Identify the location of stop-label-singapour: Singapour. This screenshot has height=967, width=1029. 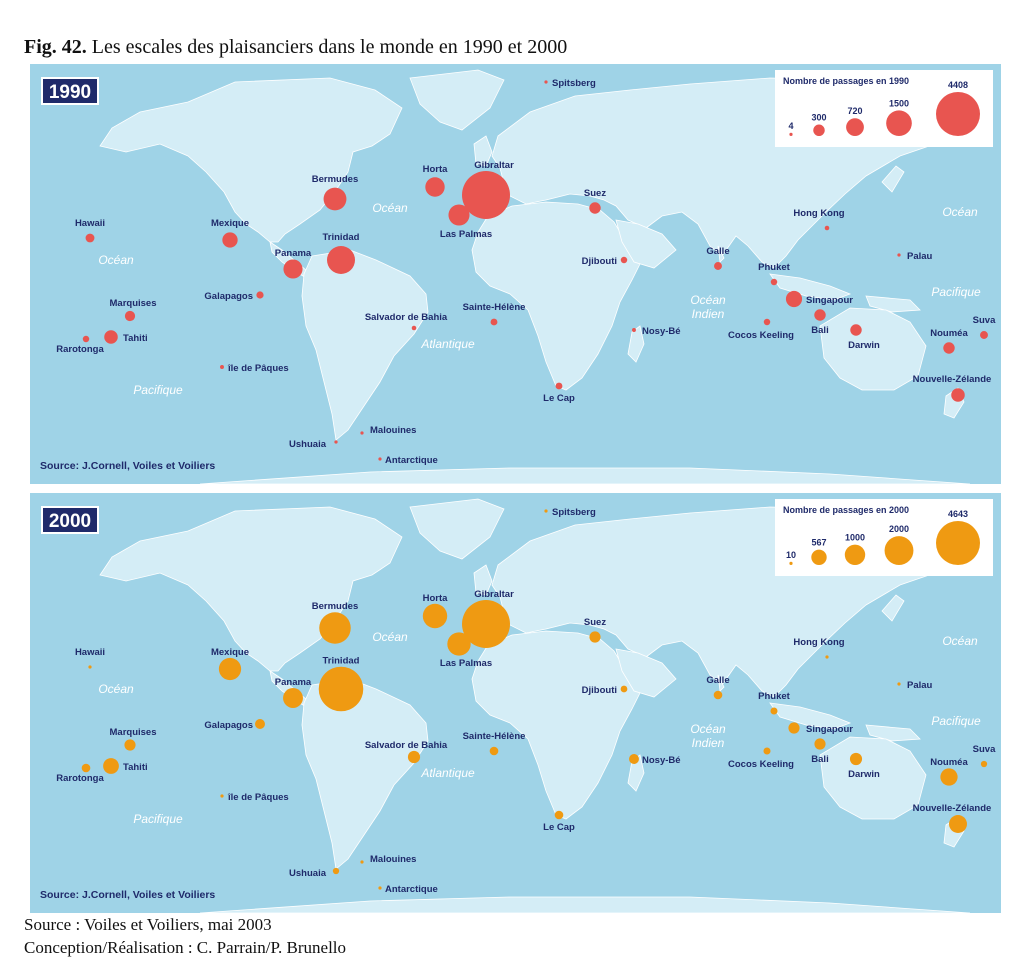
(829, 300).